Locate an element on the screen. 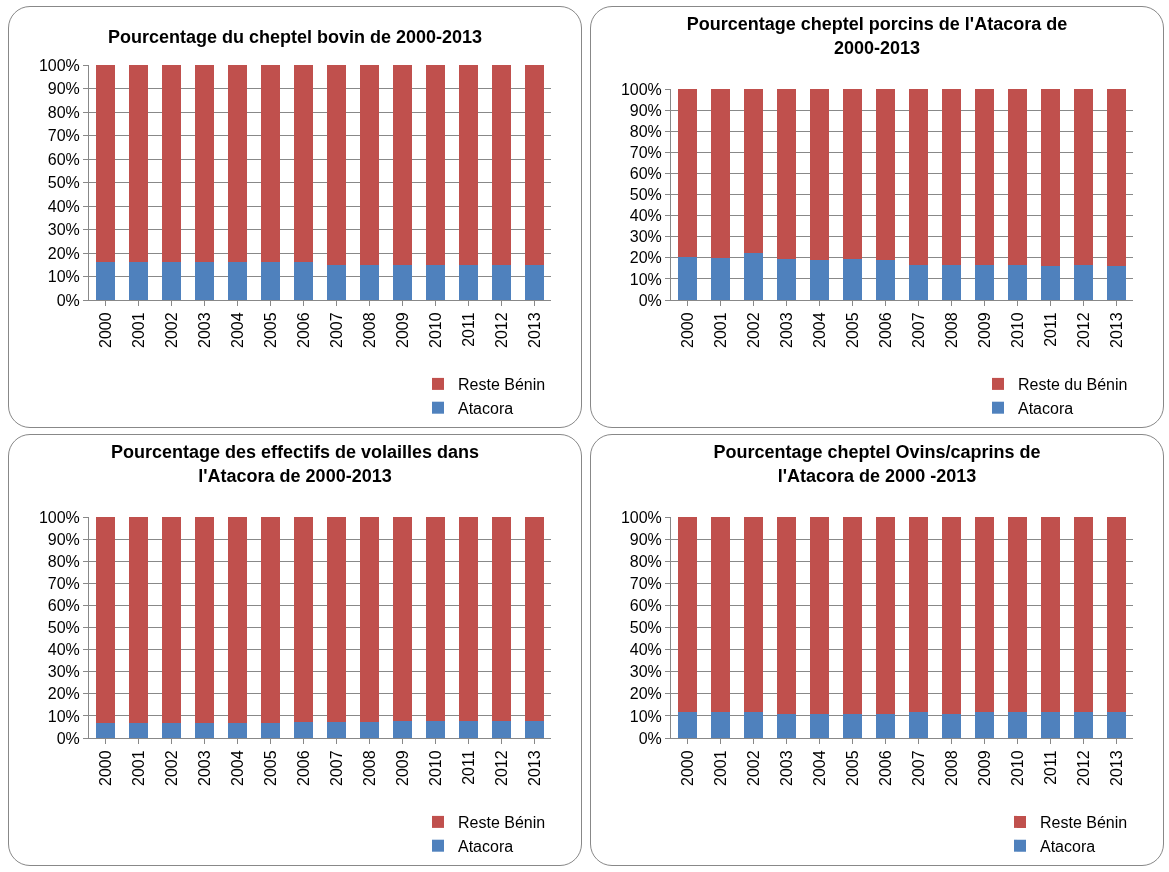 This screenshot has width=1169, height=872. x-tick-label: 2006 is located at coordinates (303, 768).